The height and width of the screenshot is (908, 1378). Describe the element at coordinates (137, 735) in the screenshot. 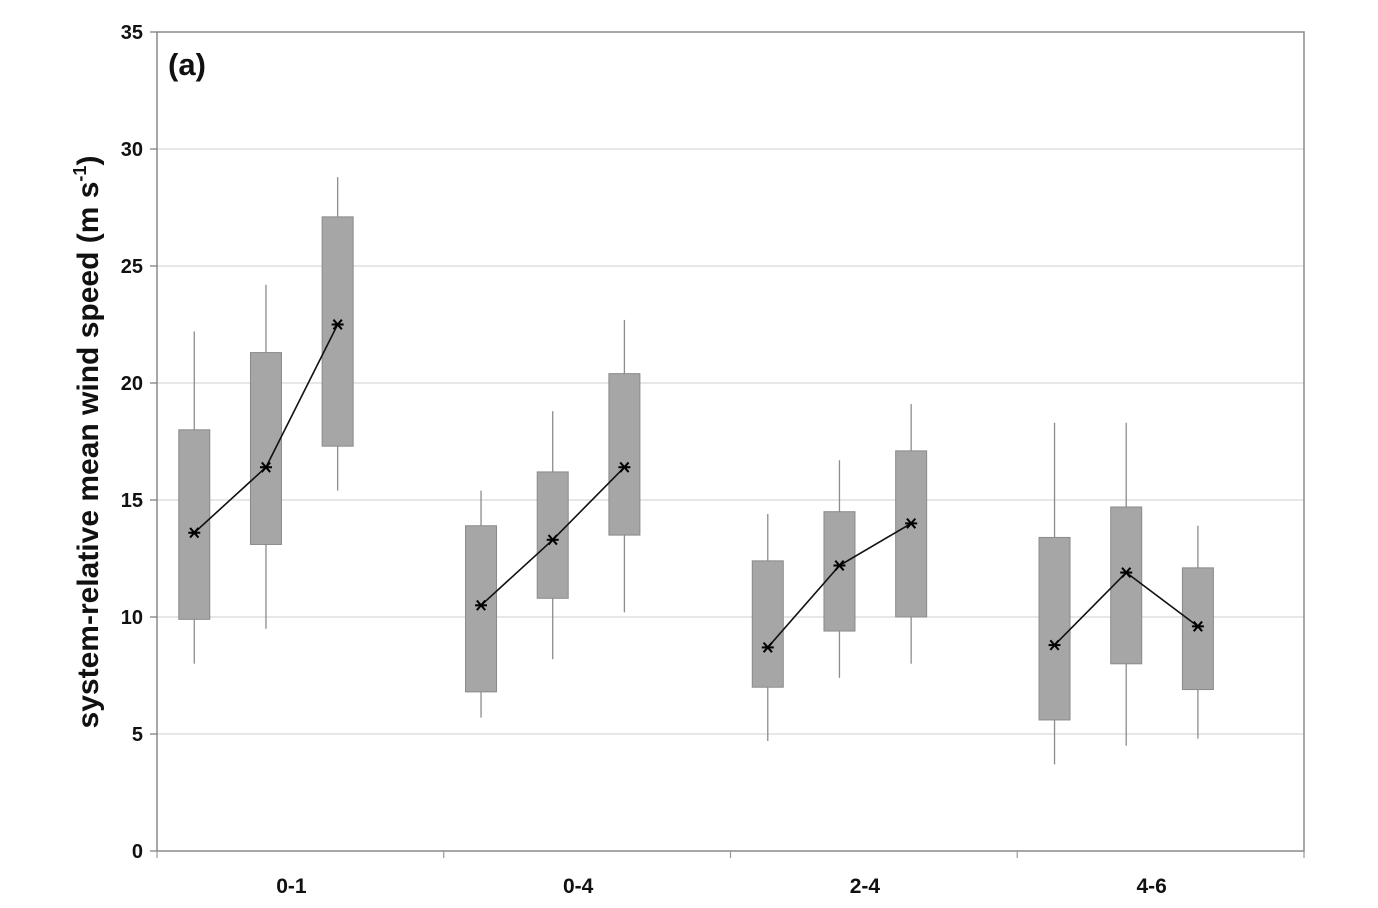

I see `y-tick-label: 5` at that location.